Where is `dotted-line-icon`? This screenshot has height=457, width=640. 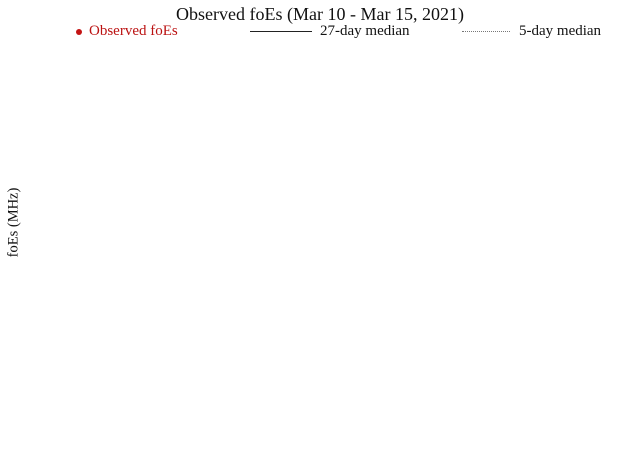 dotted-line-icon is located at coordinates (486, 32).